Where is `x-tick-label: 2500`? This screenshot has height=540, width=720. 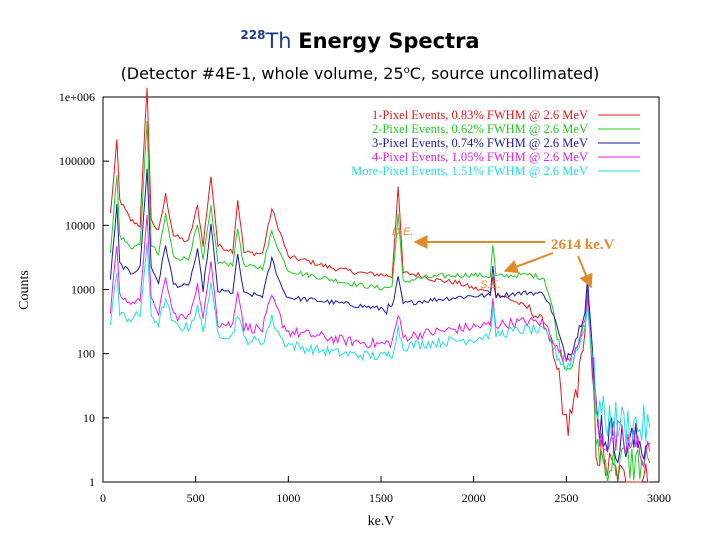 x-tick-label: 2500 is located at coordinates (566, 498).